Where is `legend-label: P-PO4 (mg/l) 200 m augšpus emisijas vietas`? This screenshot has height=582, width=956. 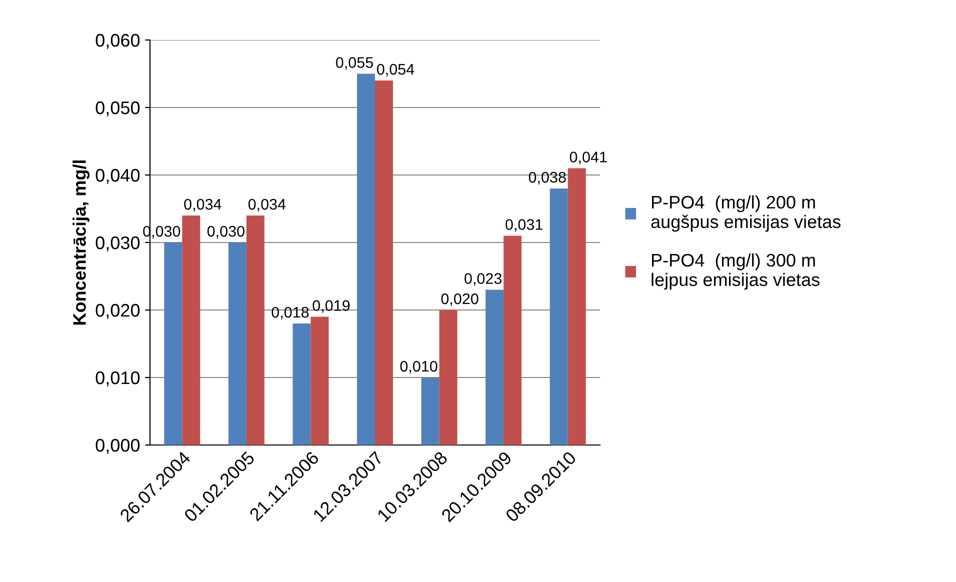 legend-label: P-PO4 (mg/l) 200 m augšpus emisijas vietas is located at coordinates (746, 213).